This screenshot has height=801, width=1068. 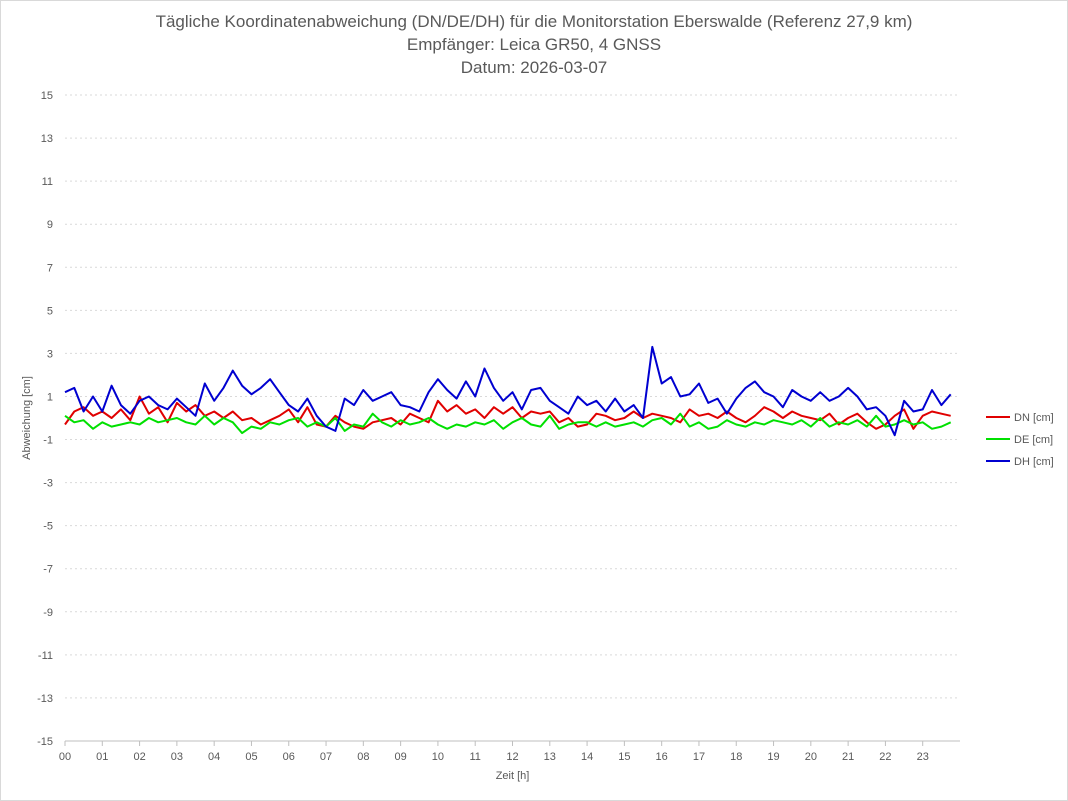 I want to click on x-tick-label: 04, so click(x=214, y=757).